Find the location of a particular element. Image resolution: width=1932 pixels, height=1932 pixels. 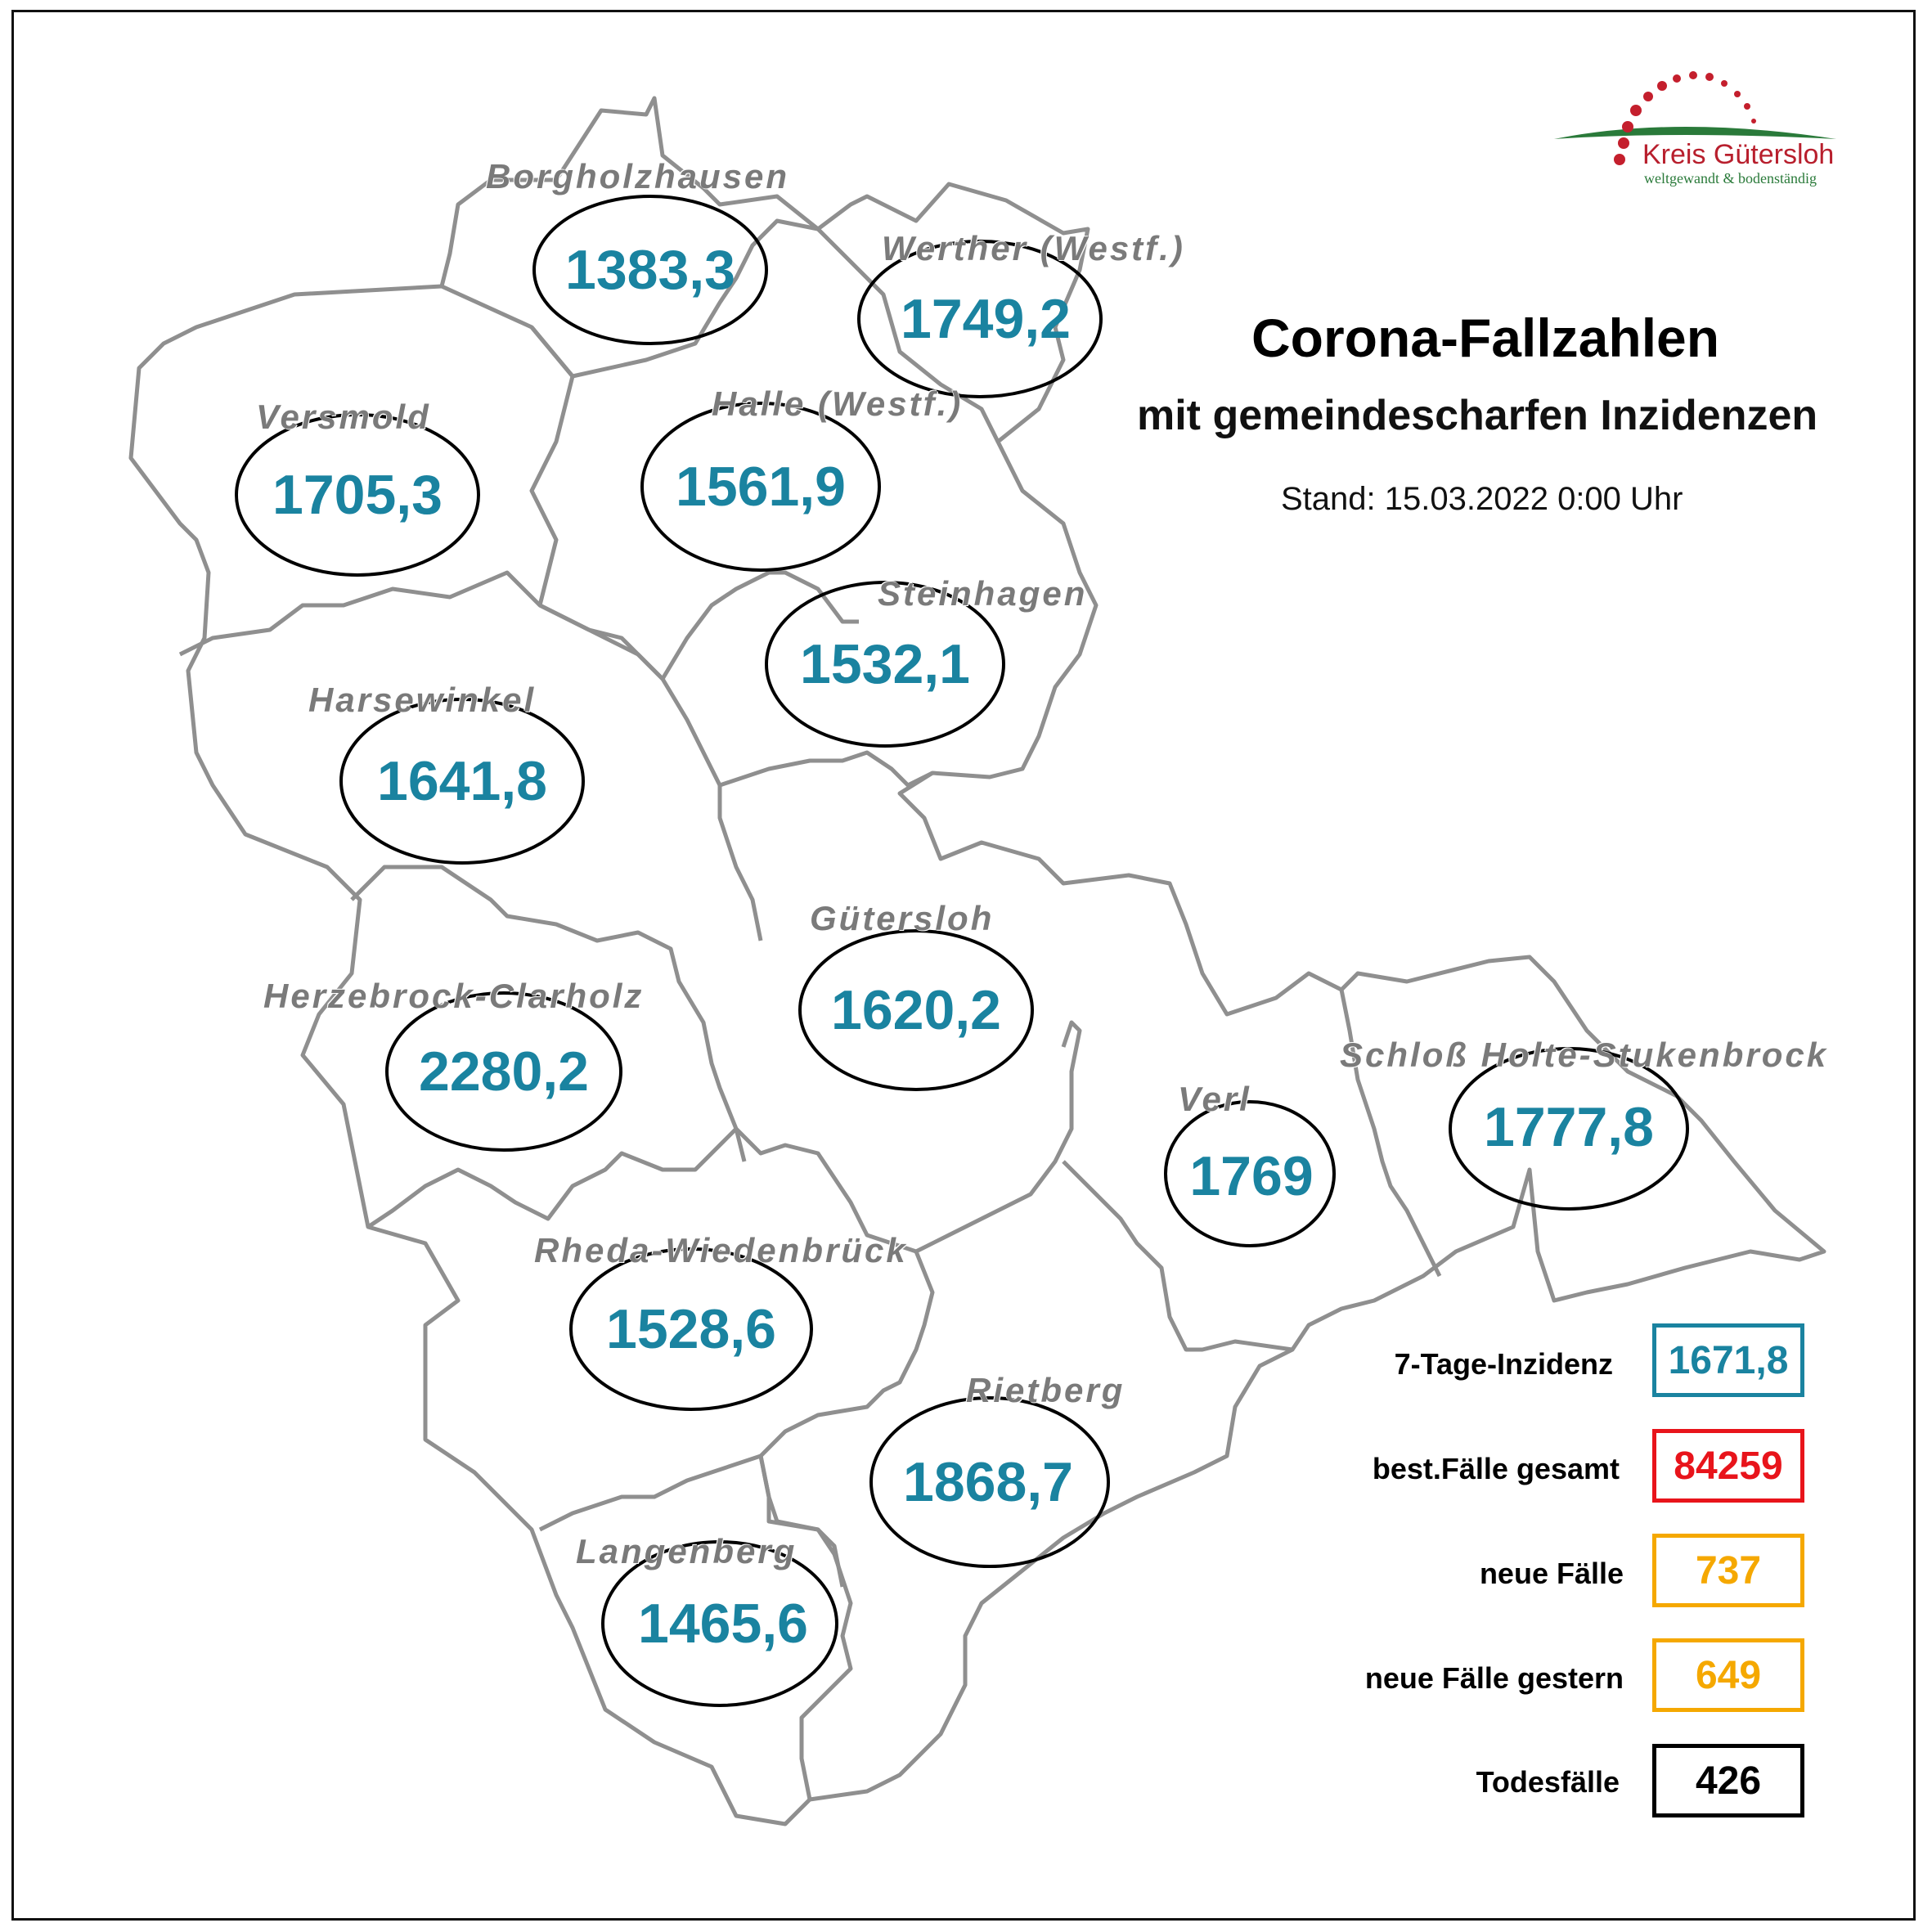

value-steinhagen: 1532,1 is located at coordinates (885, 664).